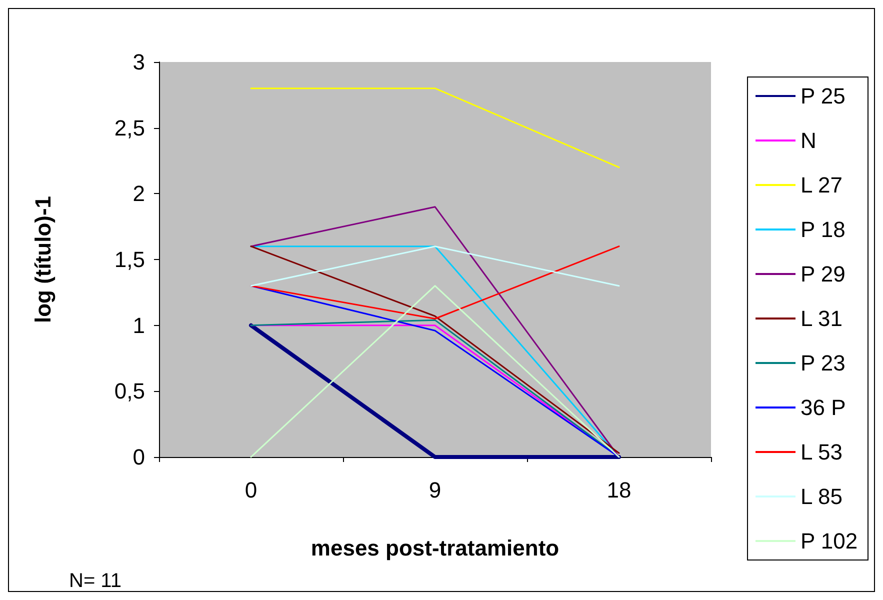  What do you see at coordinates (823, 363) in the screenshot?
I see `legend-label: P 23` at bounding box center [823, 363].